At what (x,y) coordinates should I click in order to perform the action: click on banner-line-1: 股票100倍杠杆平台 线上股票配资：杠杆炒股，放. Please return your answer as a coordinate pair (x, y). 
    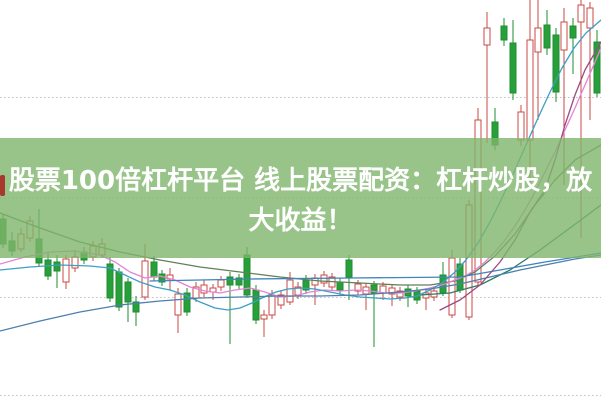
    Looking at the image, I should click on (300, 181).